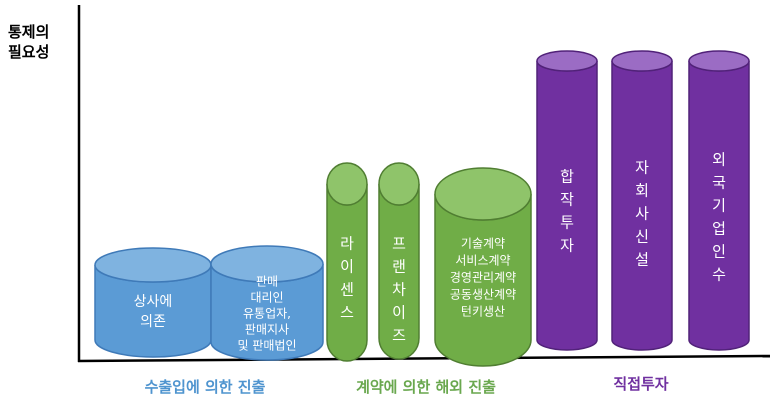 This screenshot has height=407, width=773. I want to click on x-axis, so click(424, 358).